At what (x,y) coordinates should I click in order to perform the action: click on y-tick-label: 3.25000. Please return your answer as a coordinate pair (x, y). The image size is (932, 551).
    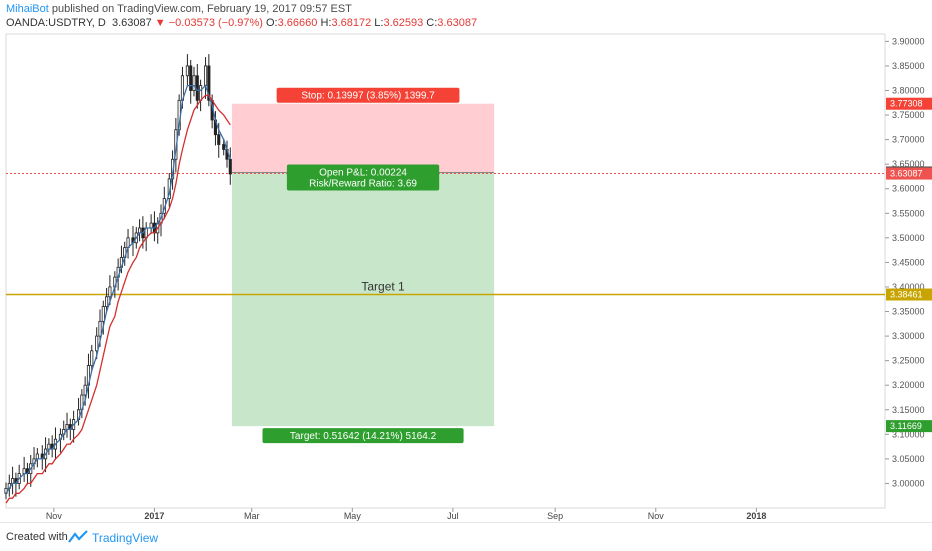
    Looking at the image, I should click on (908, 361).